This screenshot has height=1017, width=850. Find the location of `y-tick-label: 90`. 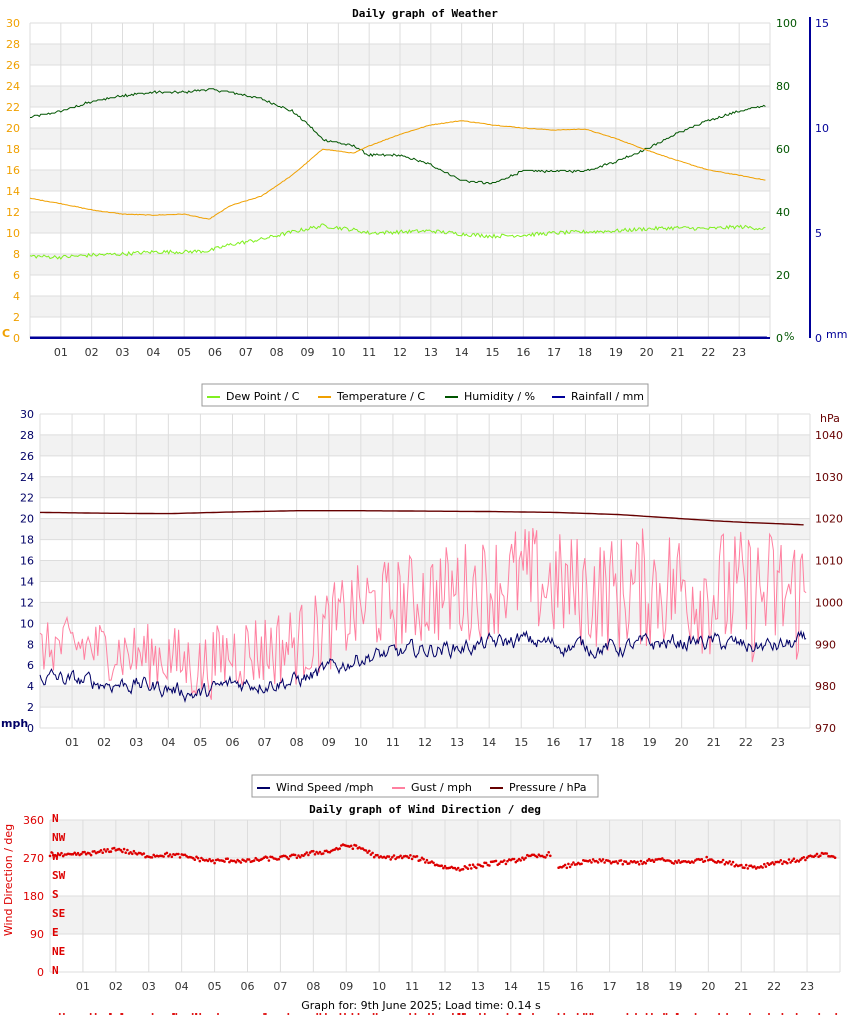

y-tick-label: 90 is located at coordinates (37, 934).